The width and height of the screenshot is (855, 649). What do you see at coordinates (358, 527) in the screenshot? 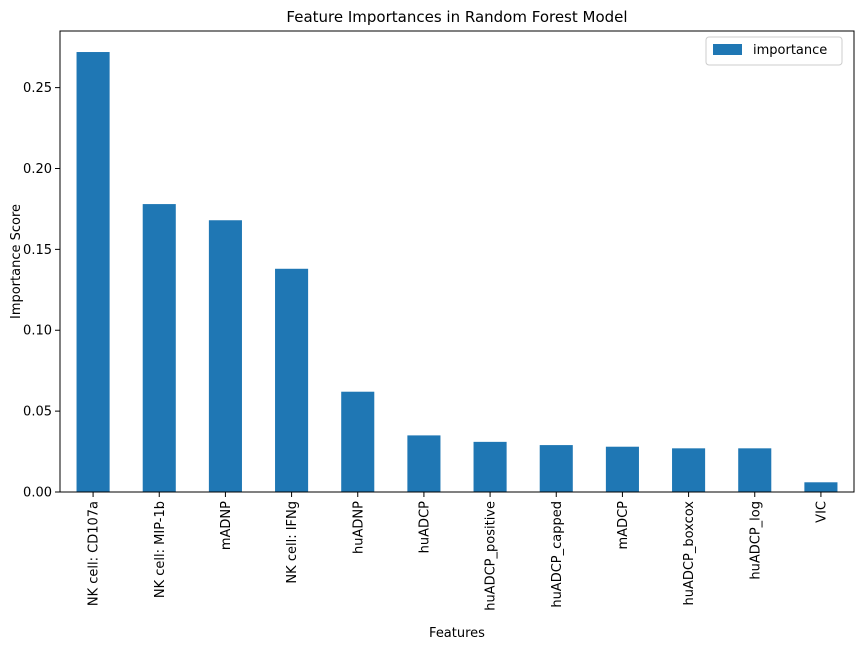
I see `x-tick-label: huADNP` at bounding box center [358, 527].